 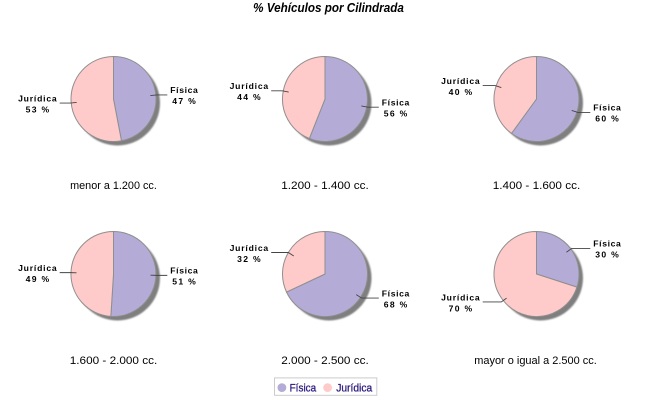 What do you see at coordinates (607, 119) in the screenshot?
I see `svg-text: 60 %` at bounding box center [607, 119].